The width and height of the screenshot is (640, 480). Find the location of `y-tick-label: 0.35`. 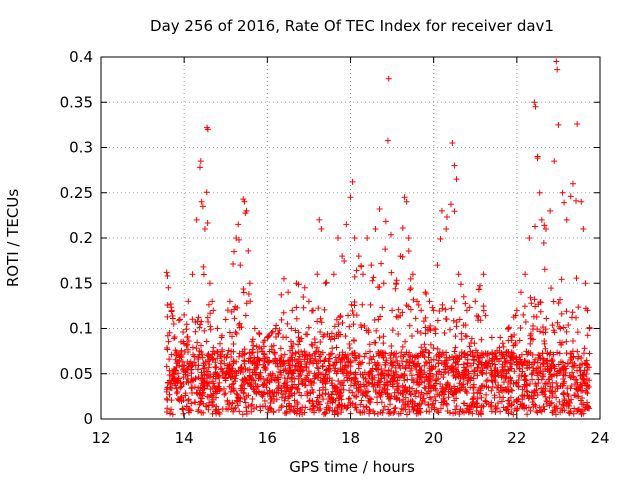

y-tick-label: 0.35 is located at coordinates (76, 102).